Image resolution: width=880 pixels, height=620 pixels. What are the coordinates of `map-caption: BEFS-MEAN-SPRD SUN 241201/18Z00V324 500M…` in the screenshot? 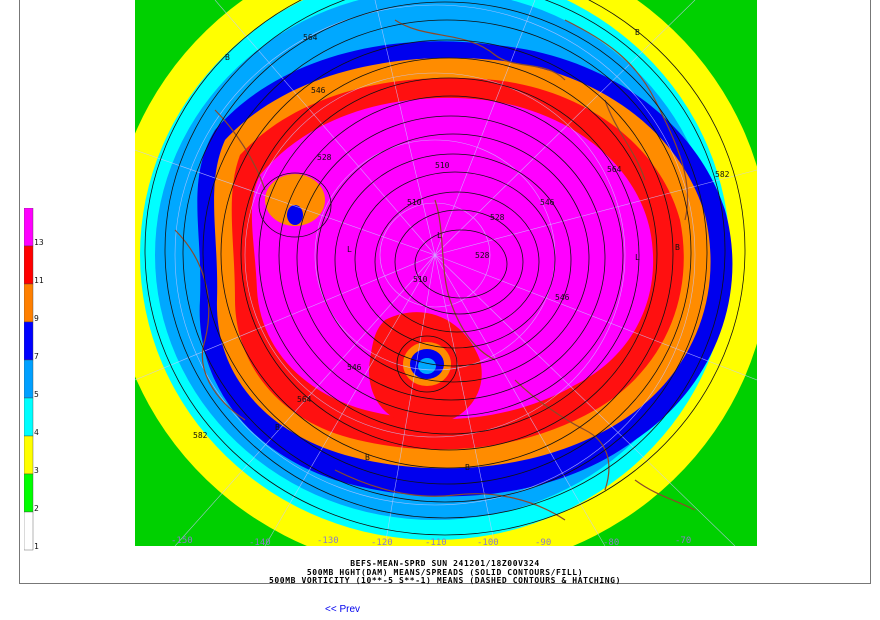 It's located at (445, 572).